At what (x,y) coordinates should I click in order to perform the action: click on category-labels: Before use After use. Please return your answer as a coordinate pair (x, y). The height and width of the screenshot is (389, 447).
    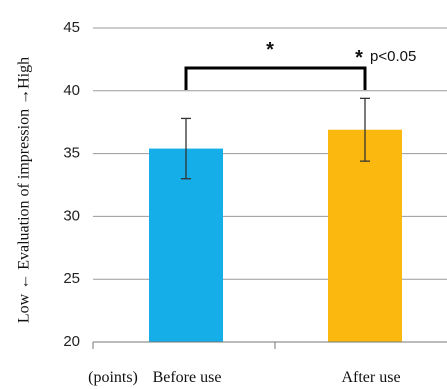
    Looking at the image, I should click on (277, 377).